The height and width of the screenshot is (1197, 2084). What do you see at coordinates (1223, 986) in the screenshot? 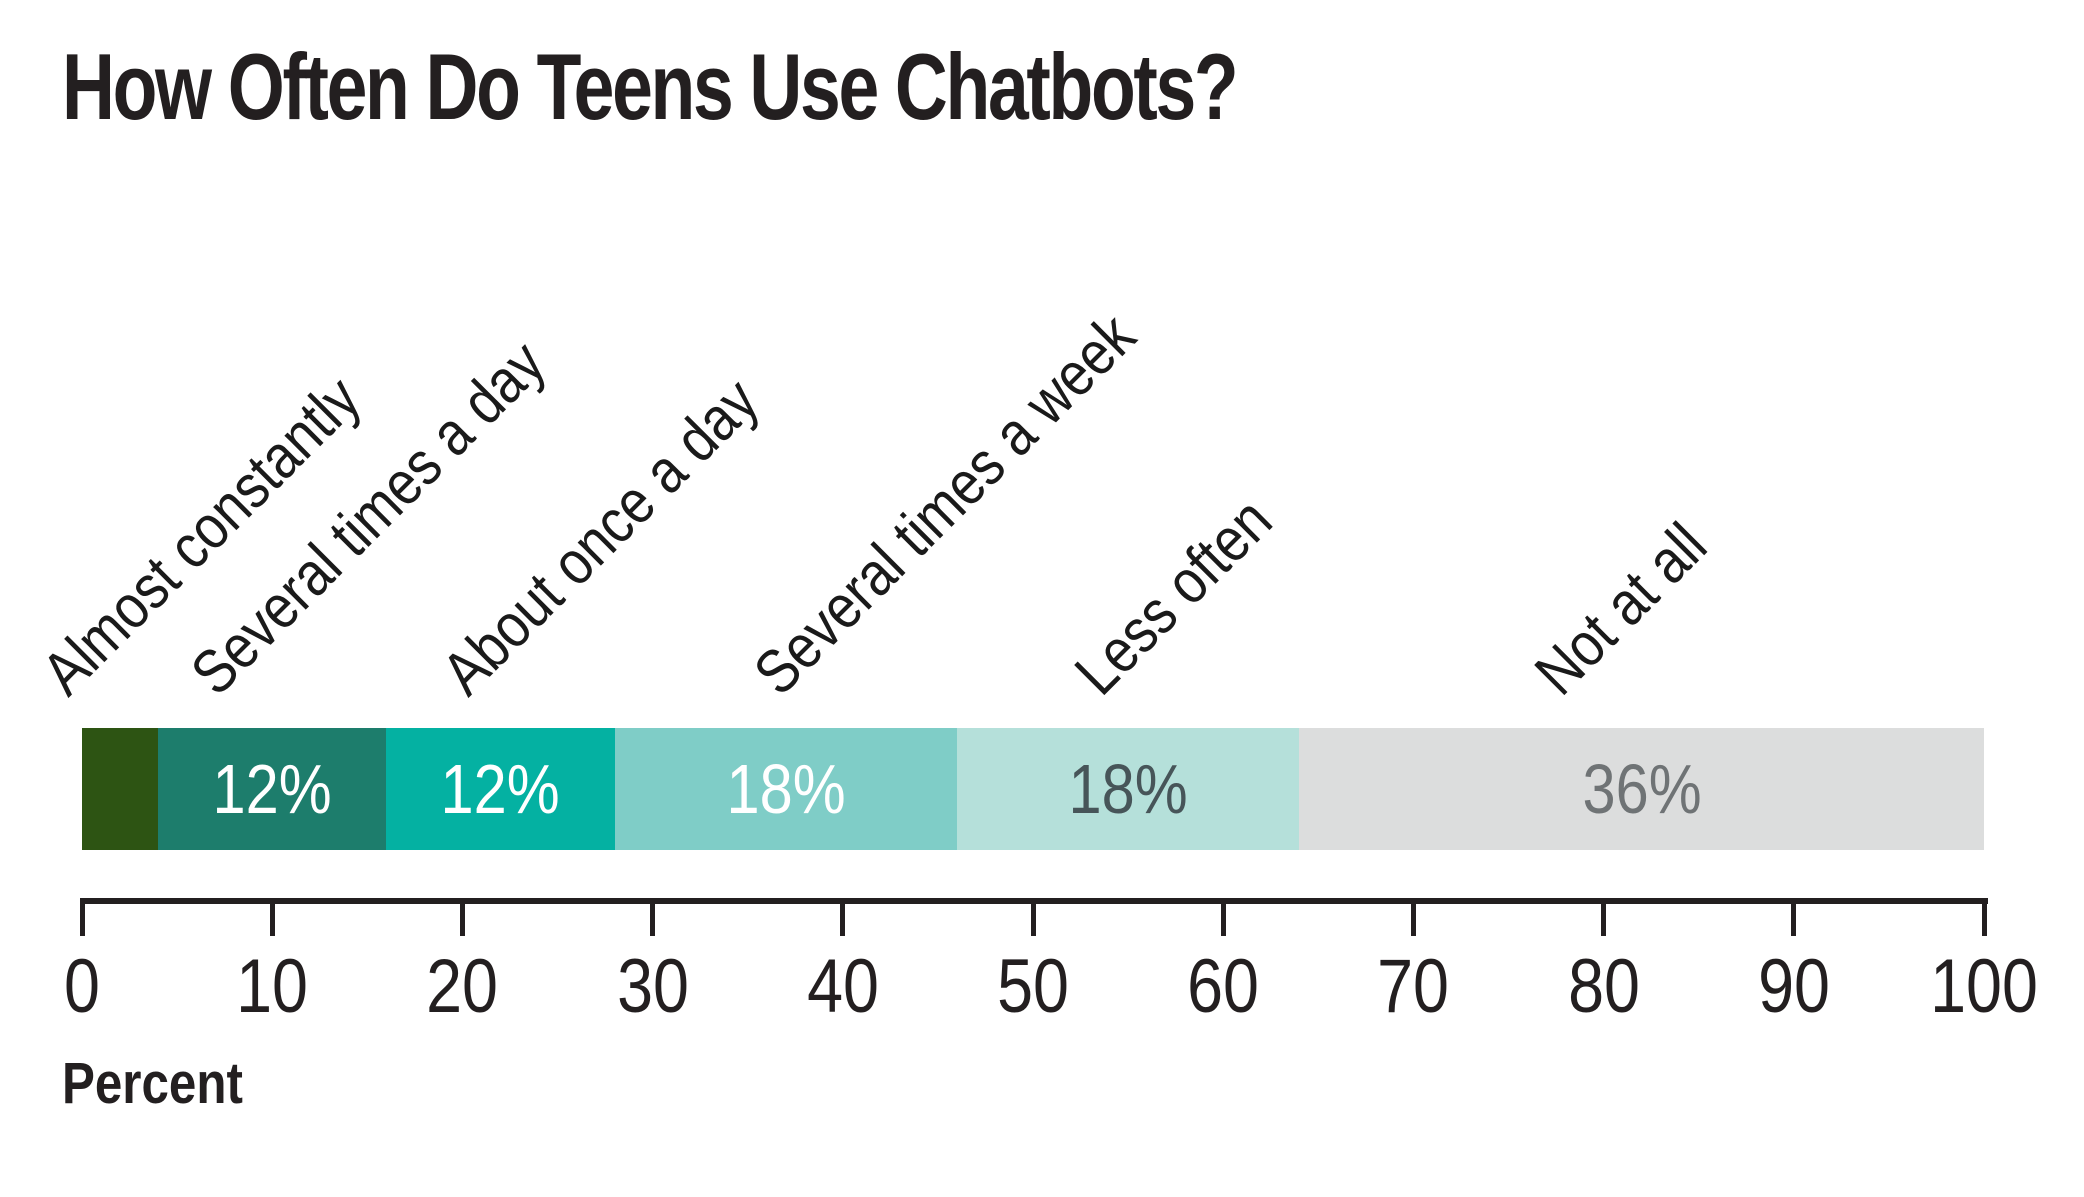
I see `x-axis-tick-label: 60` at bounding box center [1223, 986].